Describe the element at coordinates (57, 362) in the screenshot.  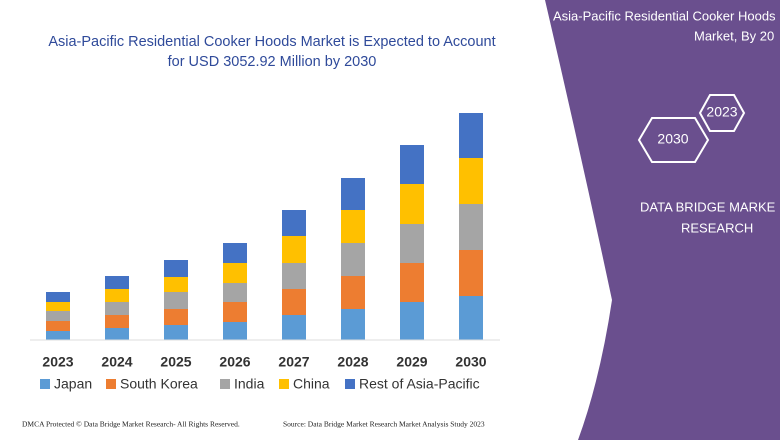
I see `x-tick-label: 2023` at that location.